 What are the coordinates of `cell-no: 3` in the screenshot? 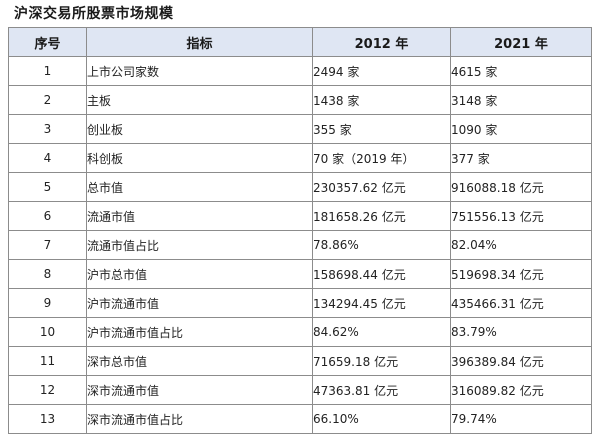 It's located at (47, 129).